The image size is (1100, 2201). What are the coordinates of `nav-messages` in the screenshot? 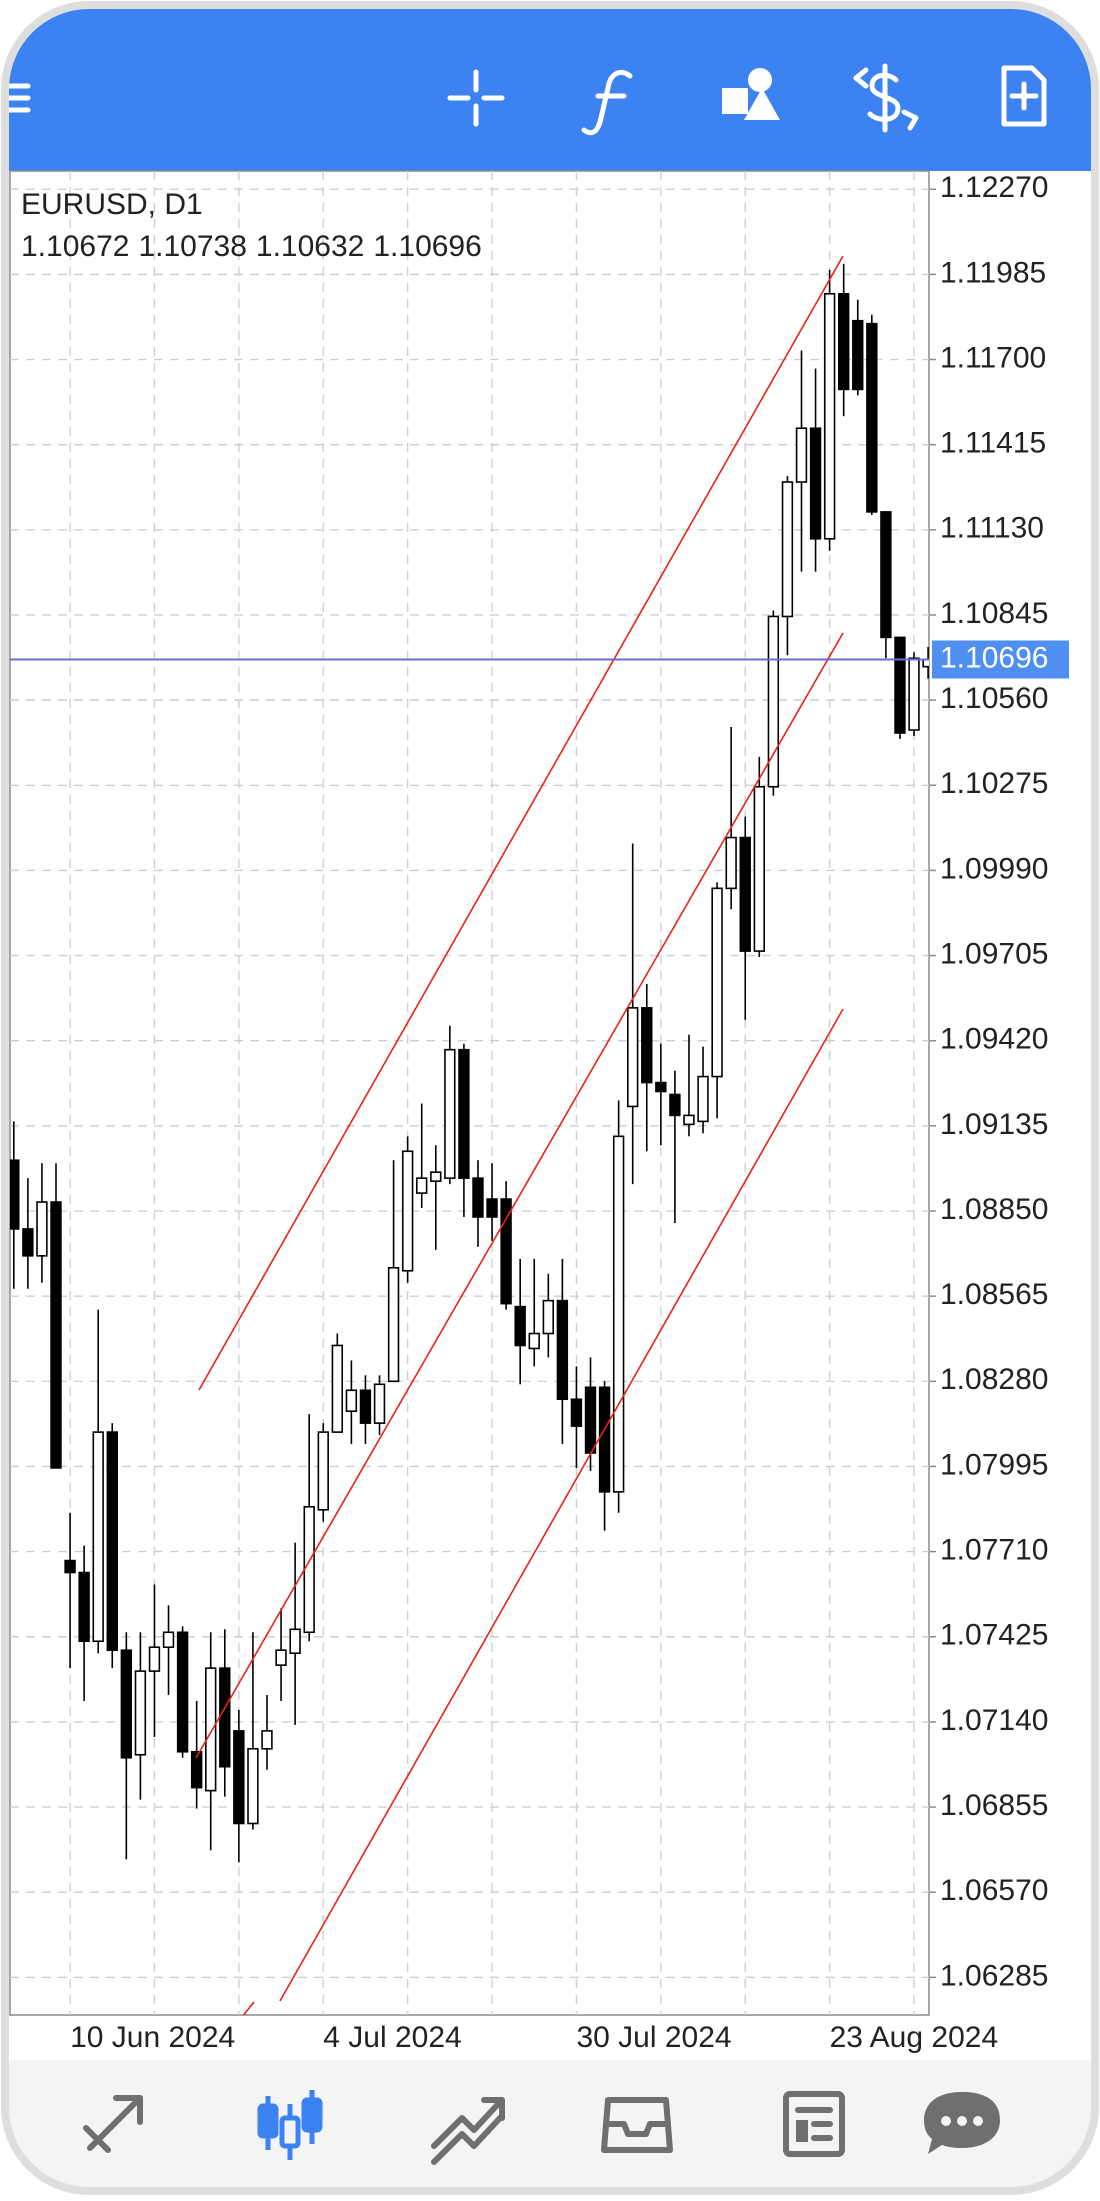 It's located at (962, 2123).